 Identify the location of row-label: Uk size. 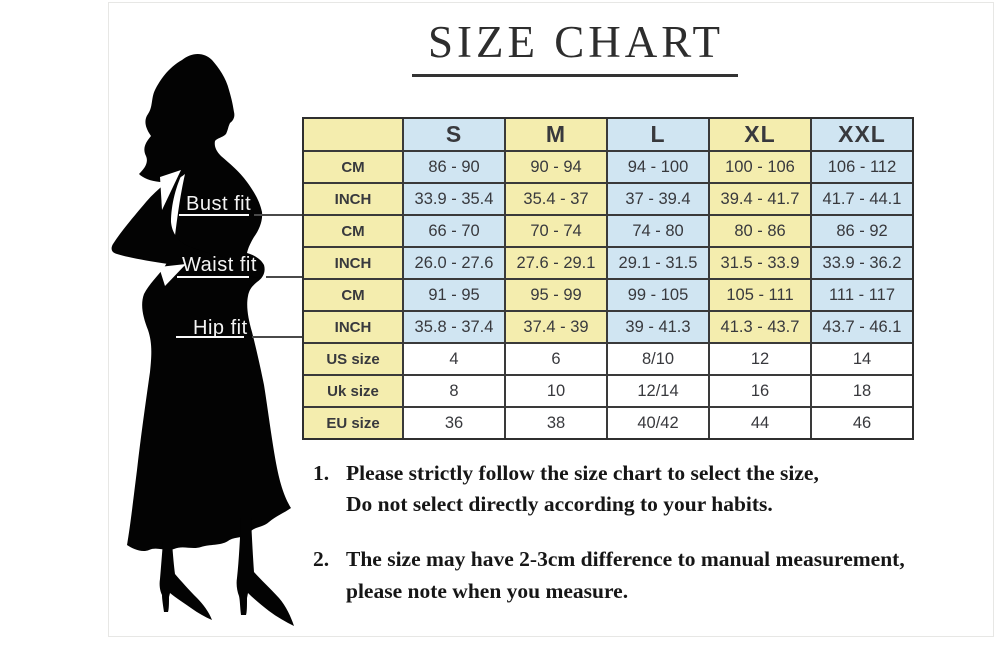
(353, 391).